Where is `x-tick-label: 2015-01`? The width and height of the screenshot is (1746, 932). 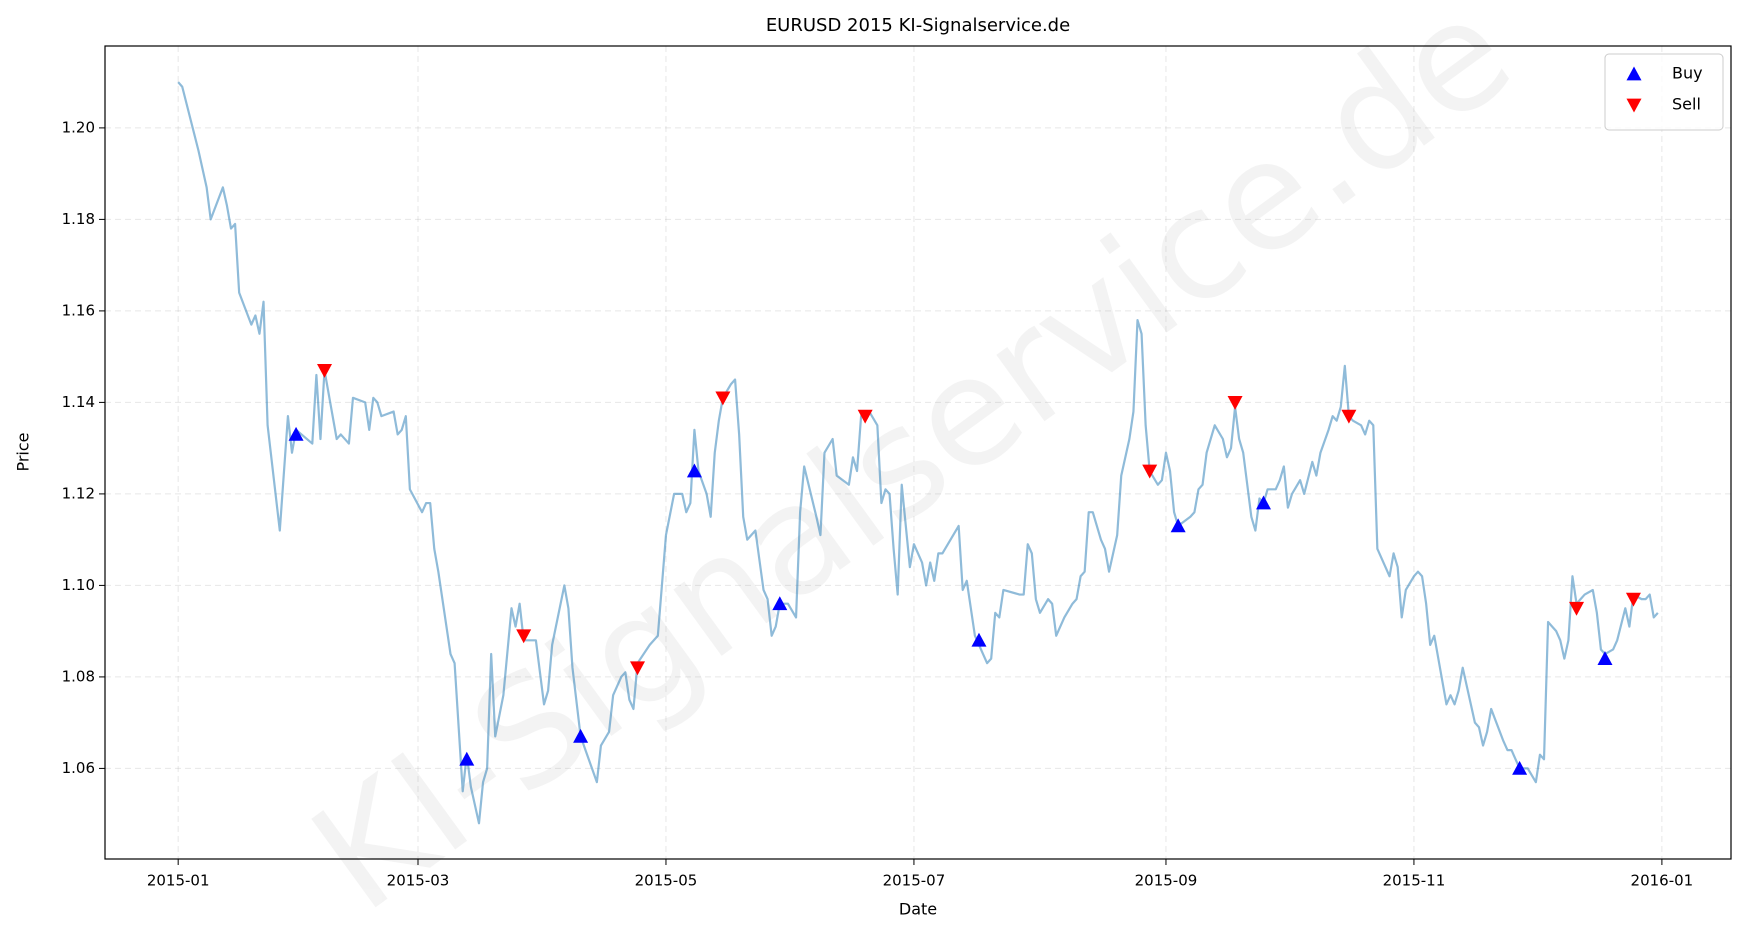
x-tick-label: 2015-01 is located at coordinates (178, 881).